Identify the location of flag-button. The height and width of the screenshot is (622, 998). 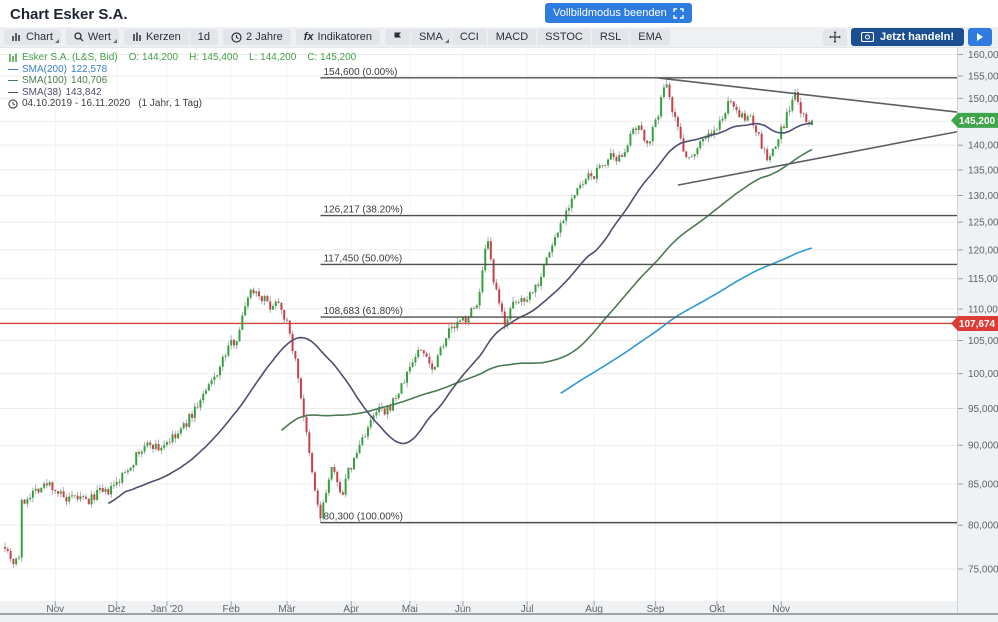
(397, 37).